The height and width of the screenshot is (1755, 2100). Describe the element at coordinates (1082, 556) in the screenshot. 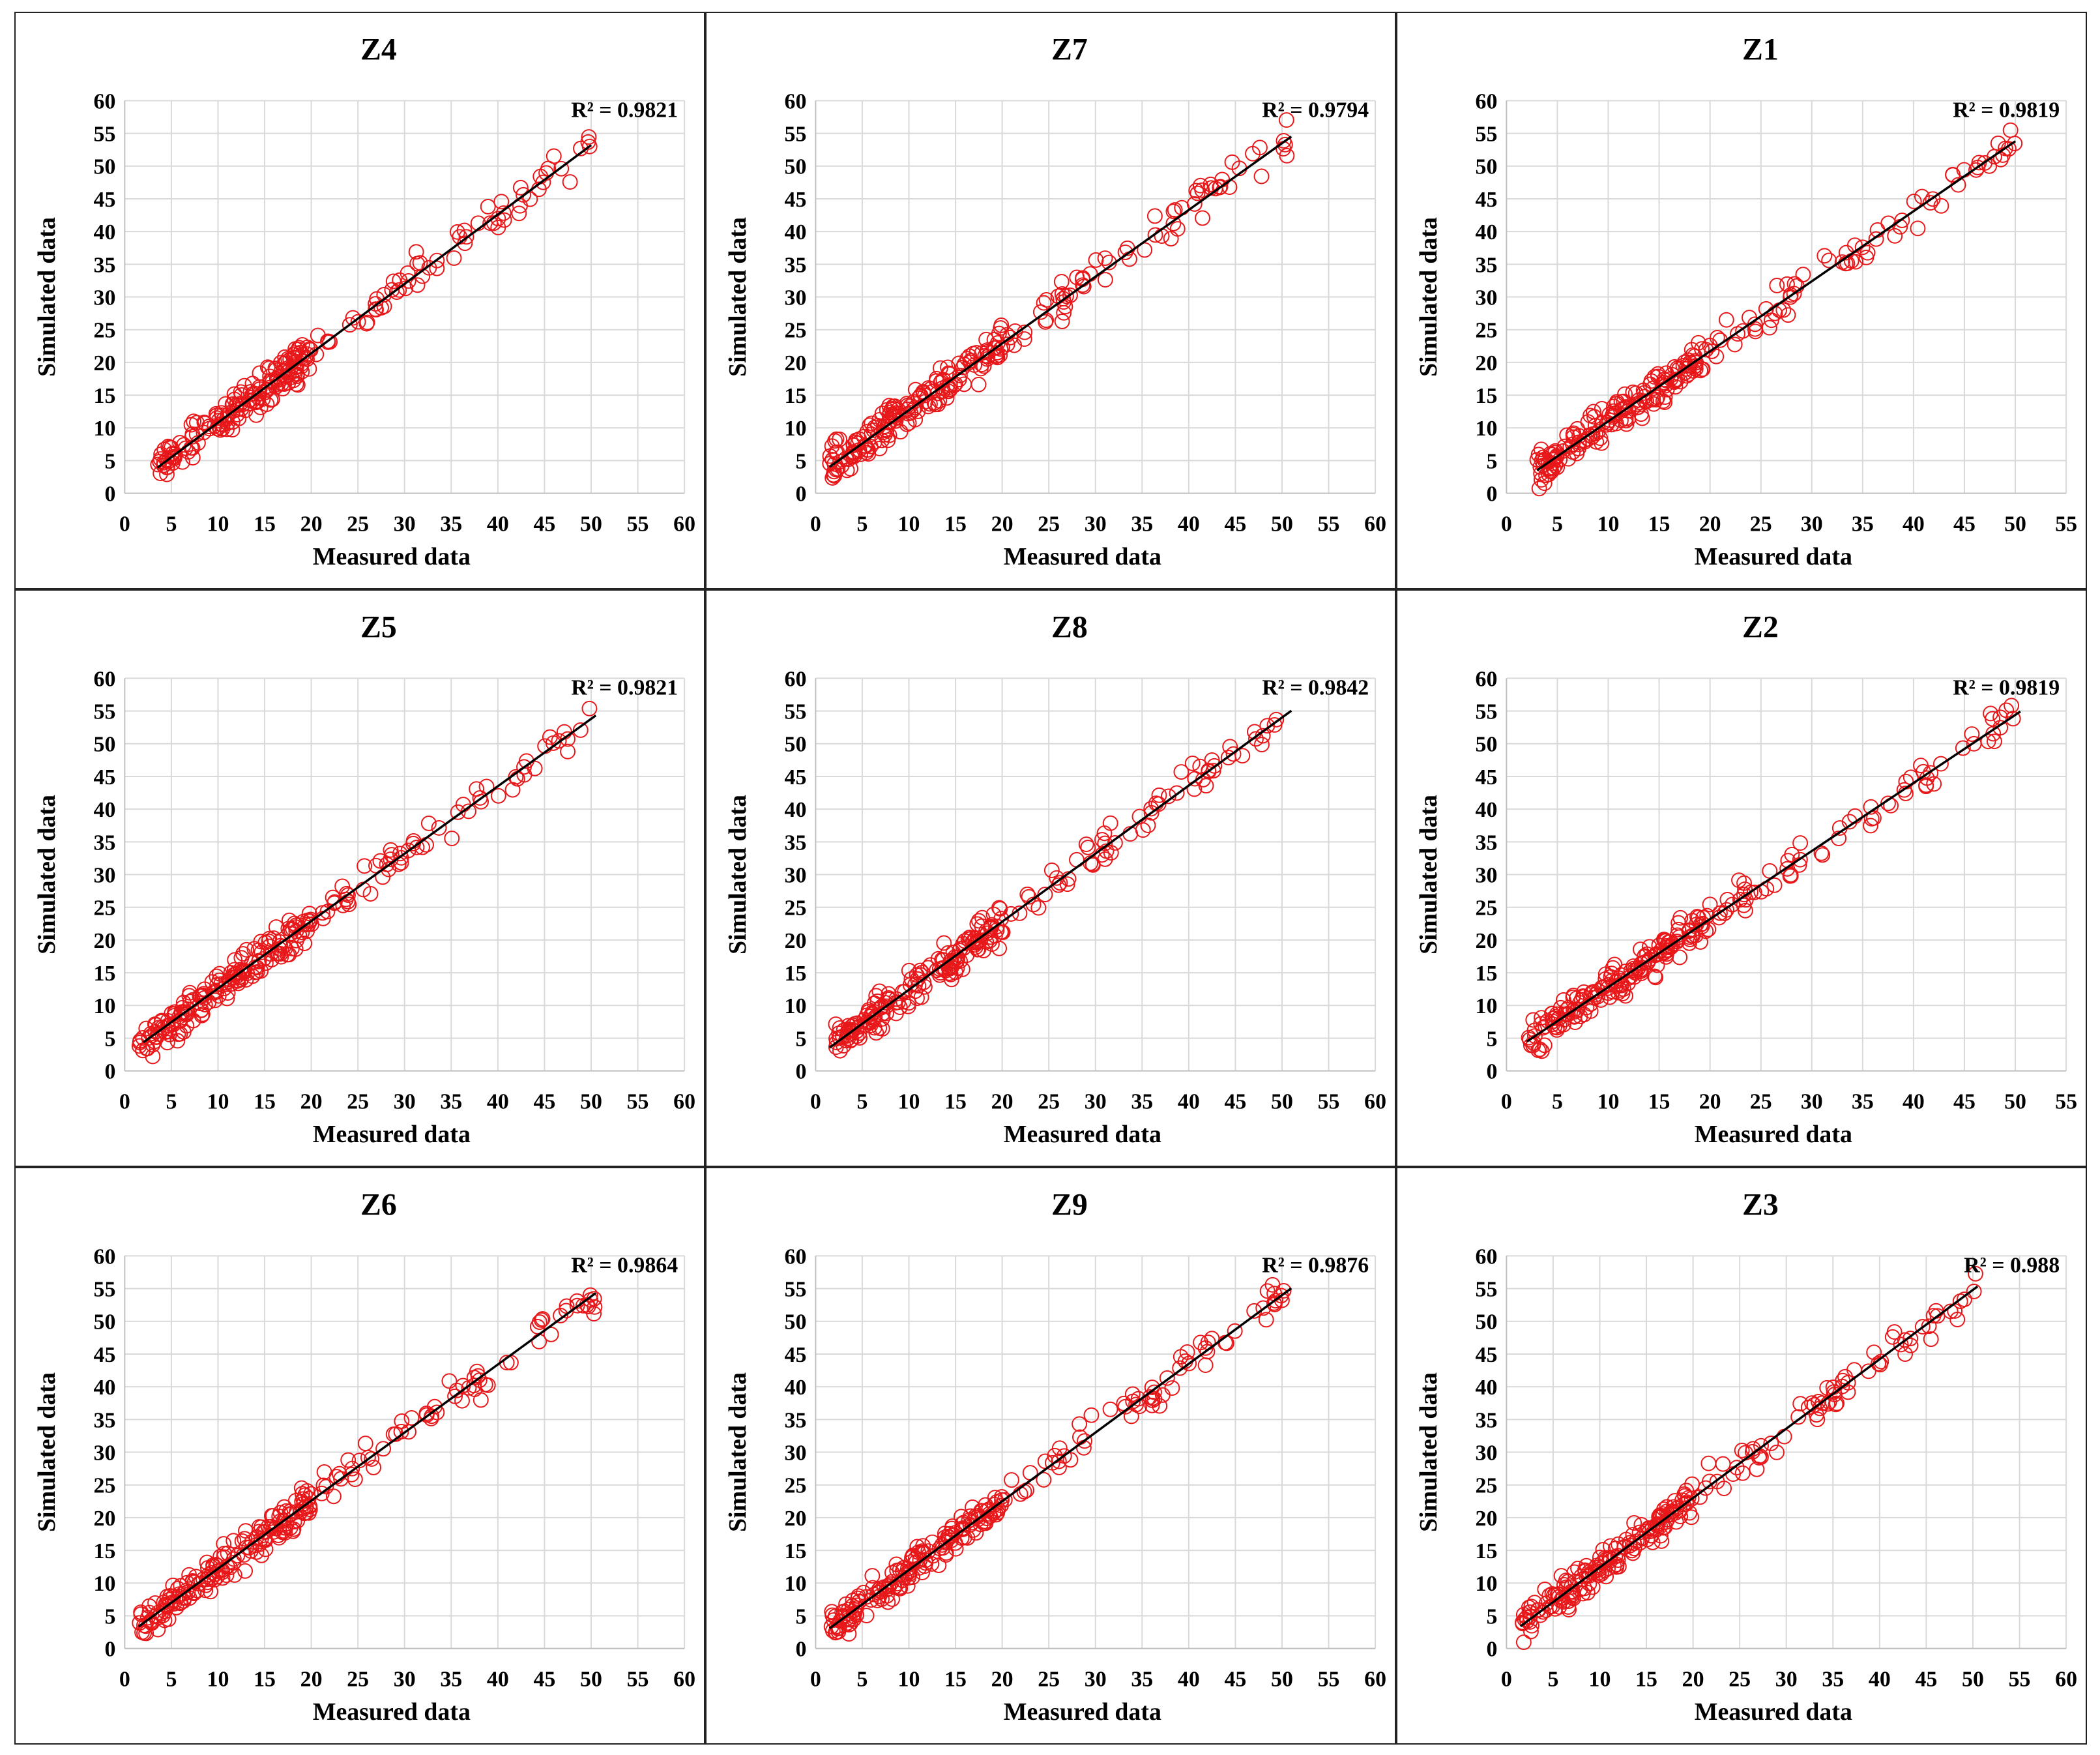

I see `x-axis-label: Measured data` at that location.